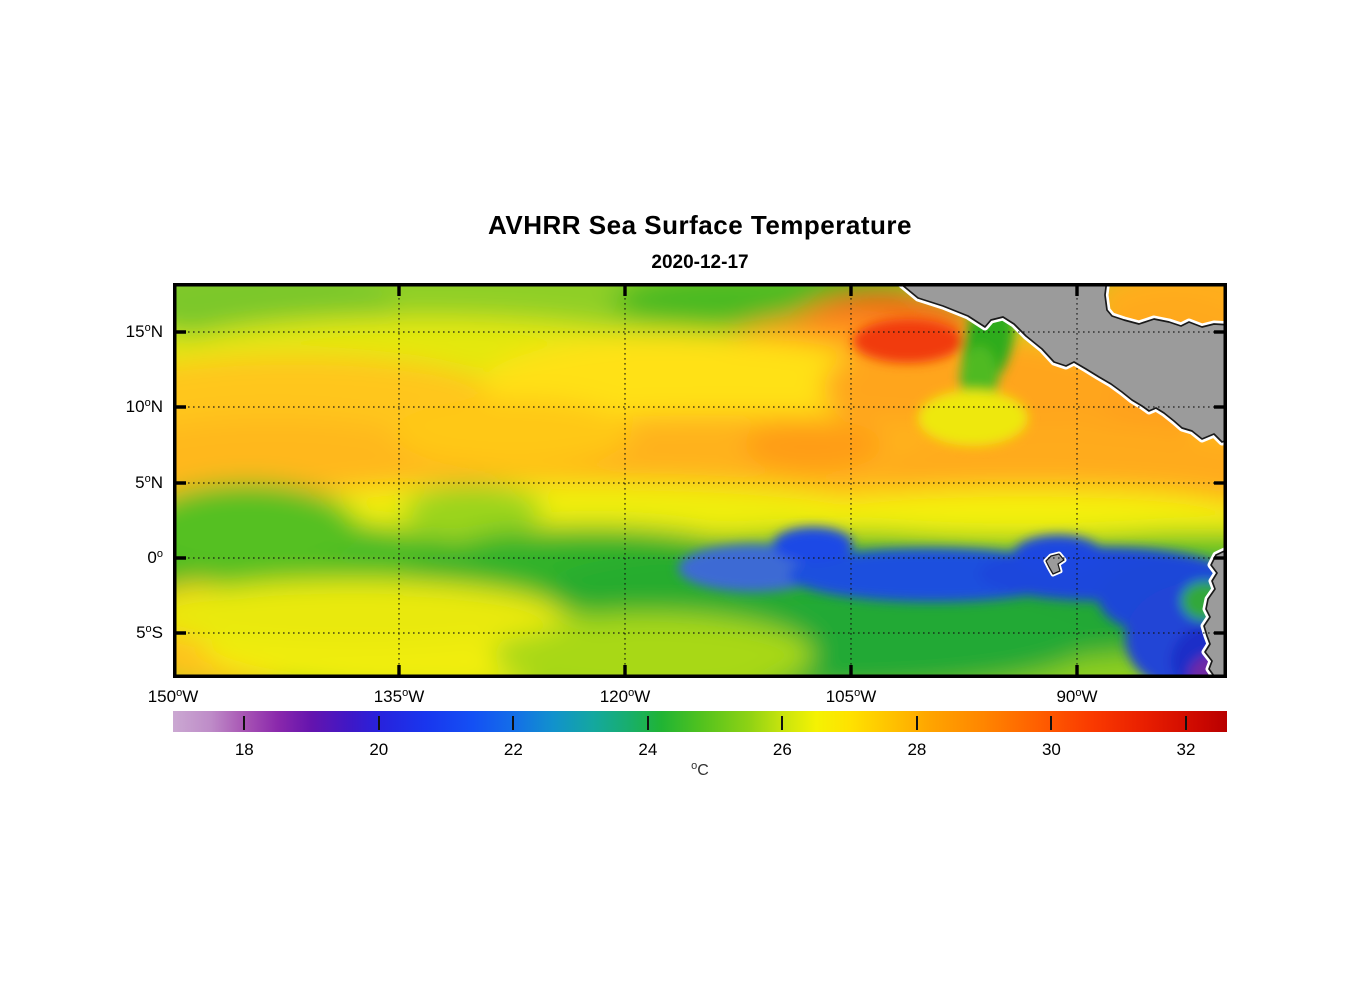  I want to click on y-tick-label-5s: 5oS, so click(149, 632).